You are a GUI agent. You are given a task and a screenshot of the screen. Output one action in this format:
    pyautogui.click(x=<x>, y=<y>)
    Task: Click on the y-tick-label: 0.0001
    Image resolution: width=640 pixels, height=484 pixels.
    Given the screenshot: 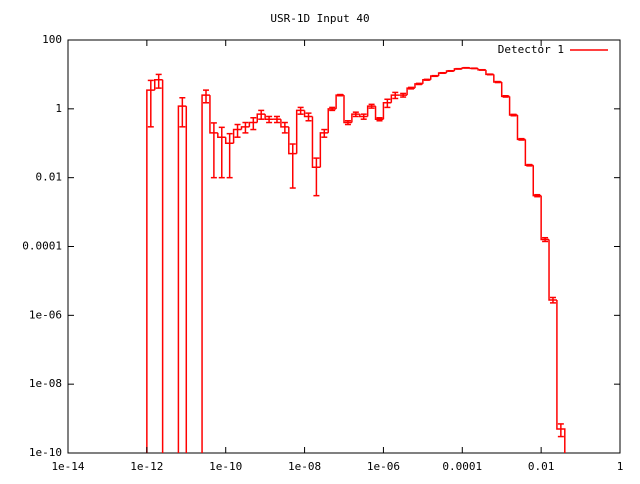 What is the action you would take?
    pyautogui.click(x=42, y=246)
    